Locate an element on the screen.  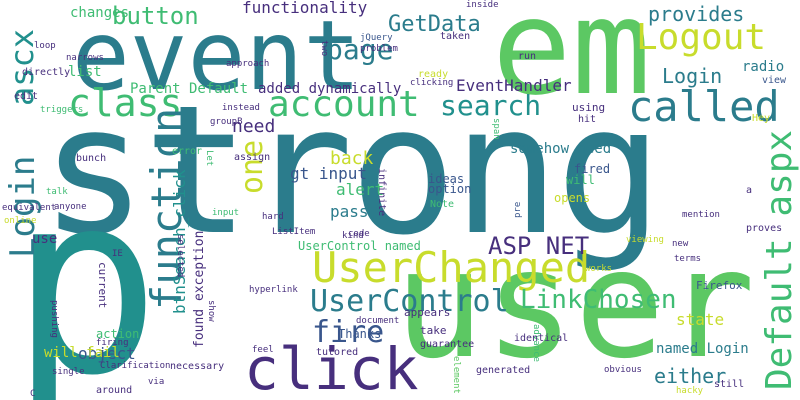
word-way: hyperlink is located at coordinates (273, 290).